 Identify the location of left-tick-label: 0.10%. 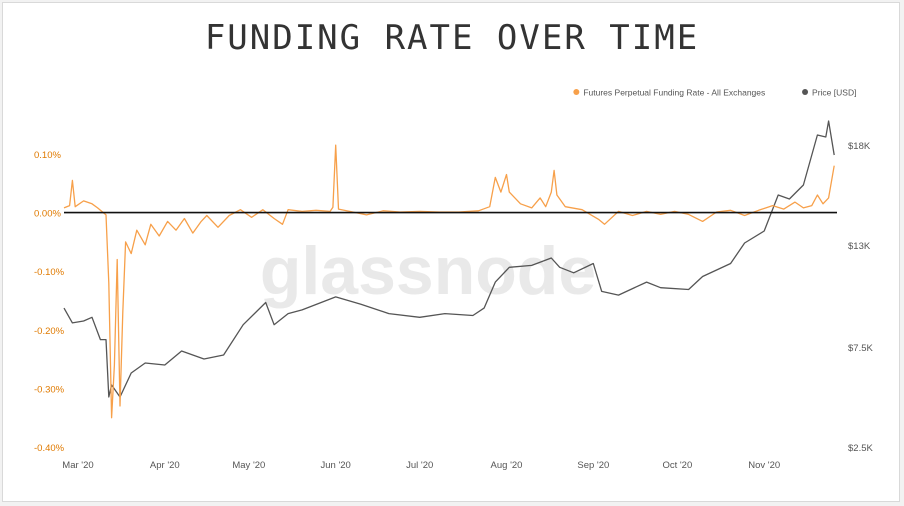
(47, 155).